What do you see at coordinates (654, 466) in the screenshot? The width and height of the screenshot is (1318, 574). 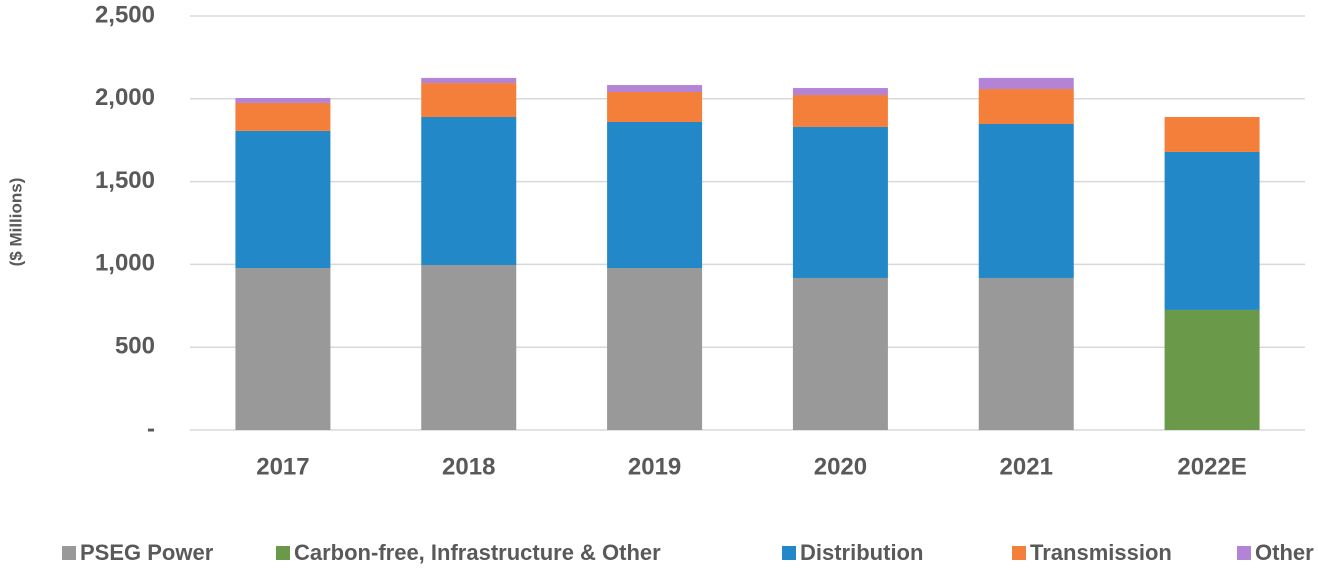 I see `x-tick-label: 2019` at bounding box center [654, 466].